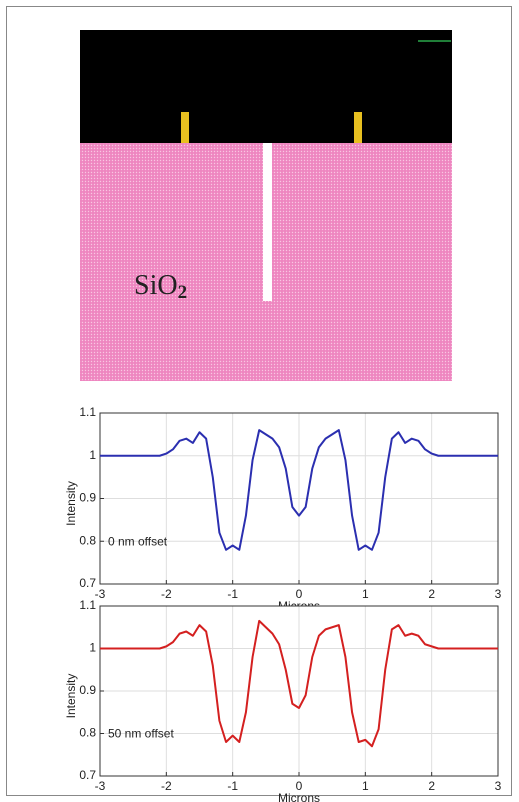  I want to click on label-text: SiO, so click(156, 285).